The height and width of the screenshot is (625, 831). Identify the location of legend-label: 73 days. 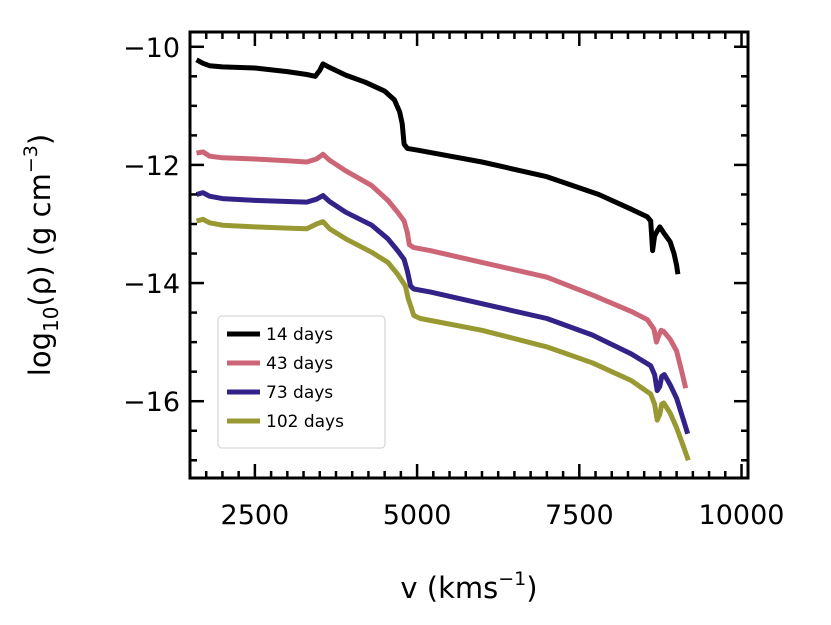
(299, 393).